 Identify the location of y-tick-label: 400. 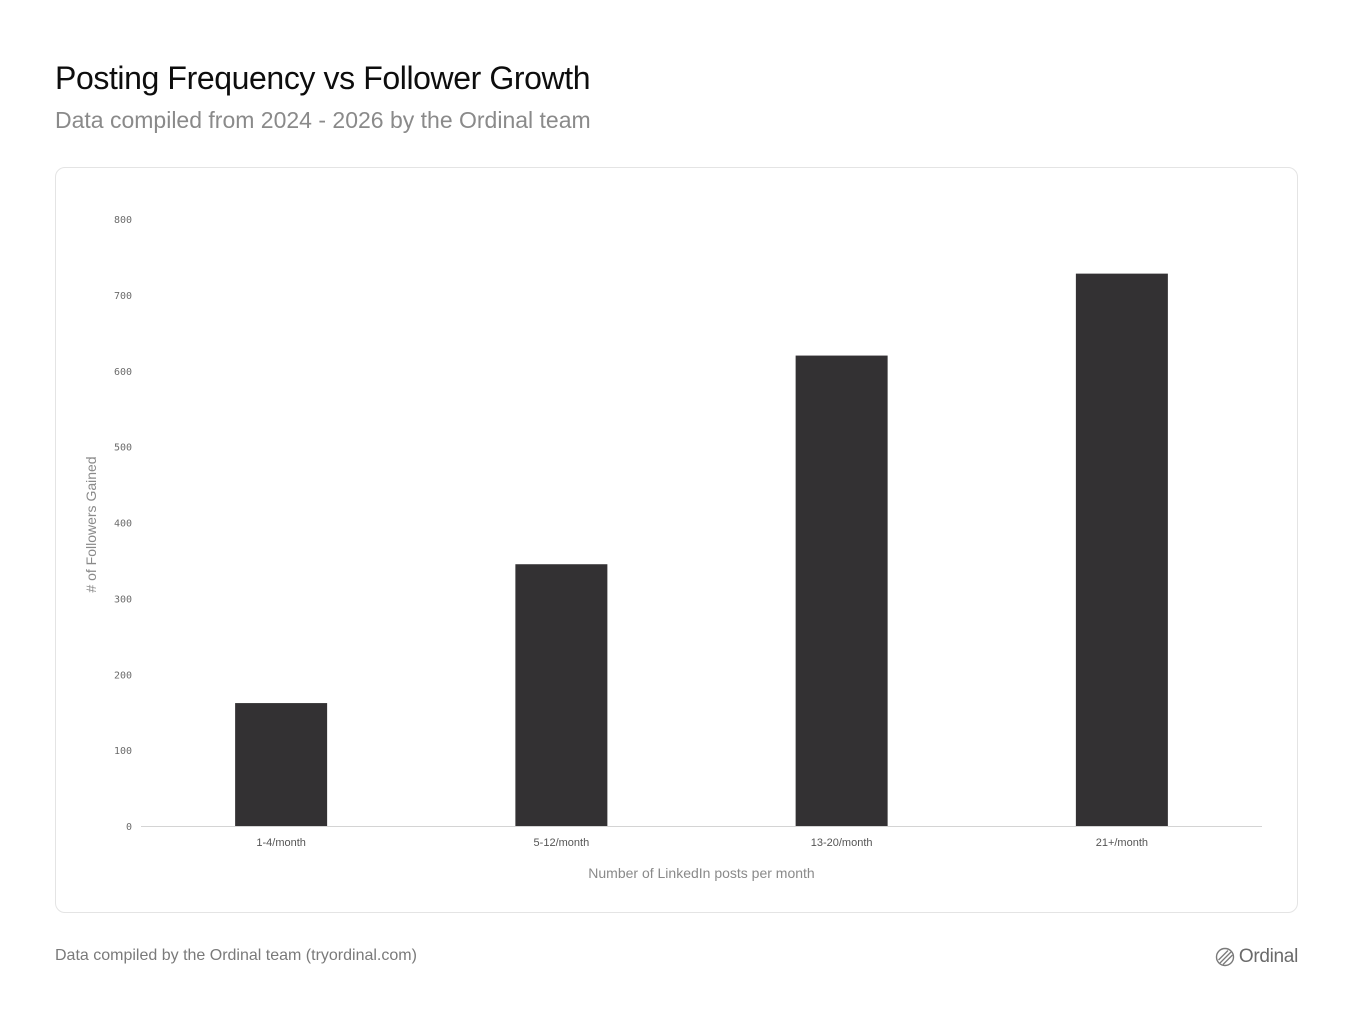
(123, 524).